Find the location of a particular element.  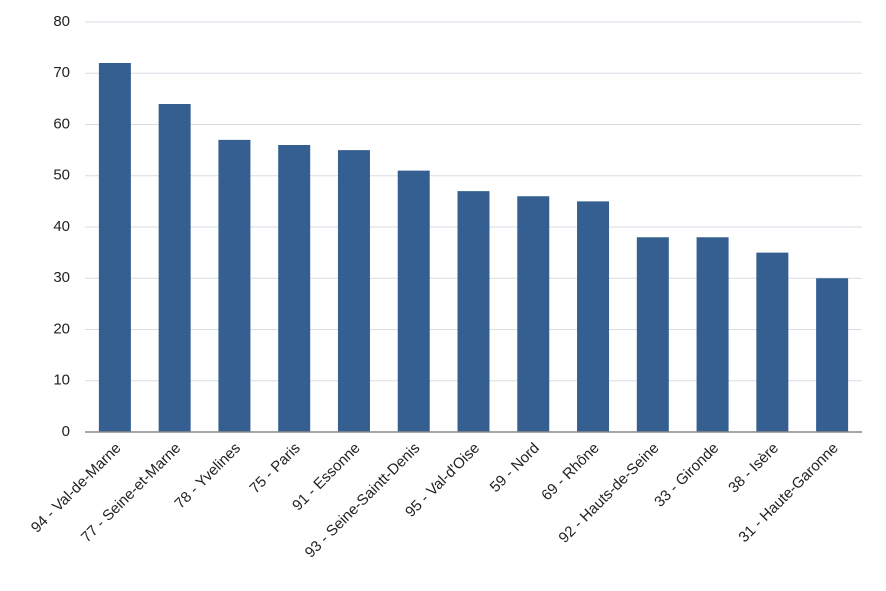

x-tick-label: 31 - Haute-Garonne is located at coordinates (788, 493).